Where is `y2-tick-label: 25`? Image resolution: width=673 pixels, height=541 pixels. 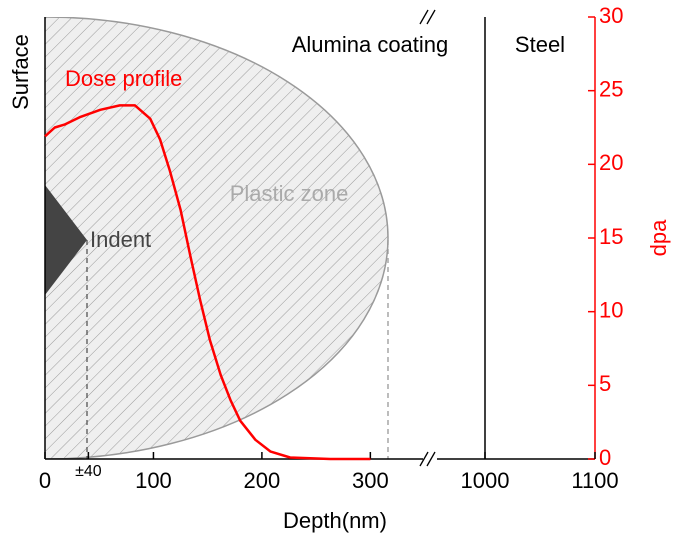 y2-tick-label: 25 is located at coordinates (611, 88).